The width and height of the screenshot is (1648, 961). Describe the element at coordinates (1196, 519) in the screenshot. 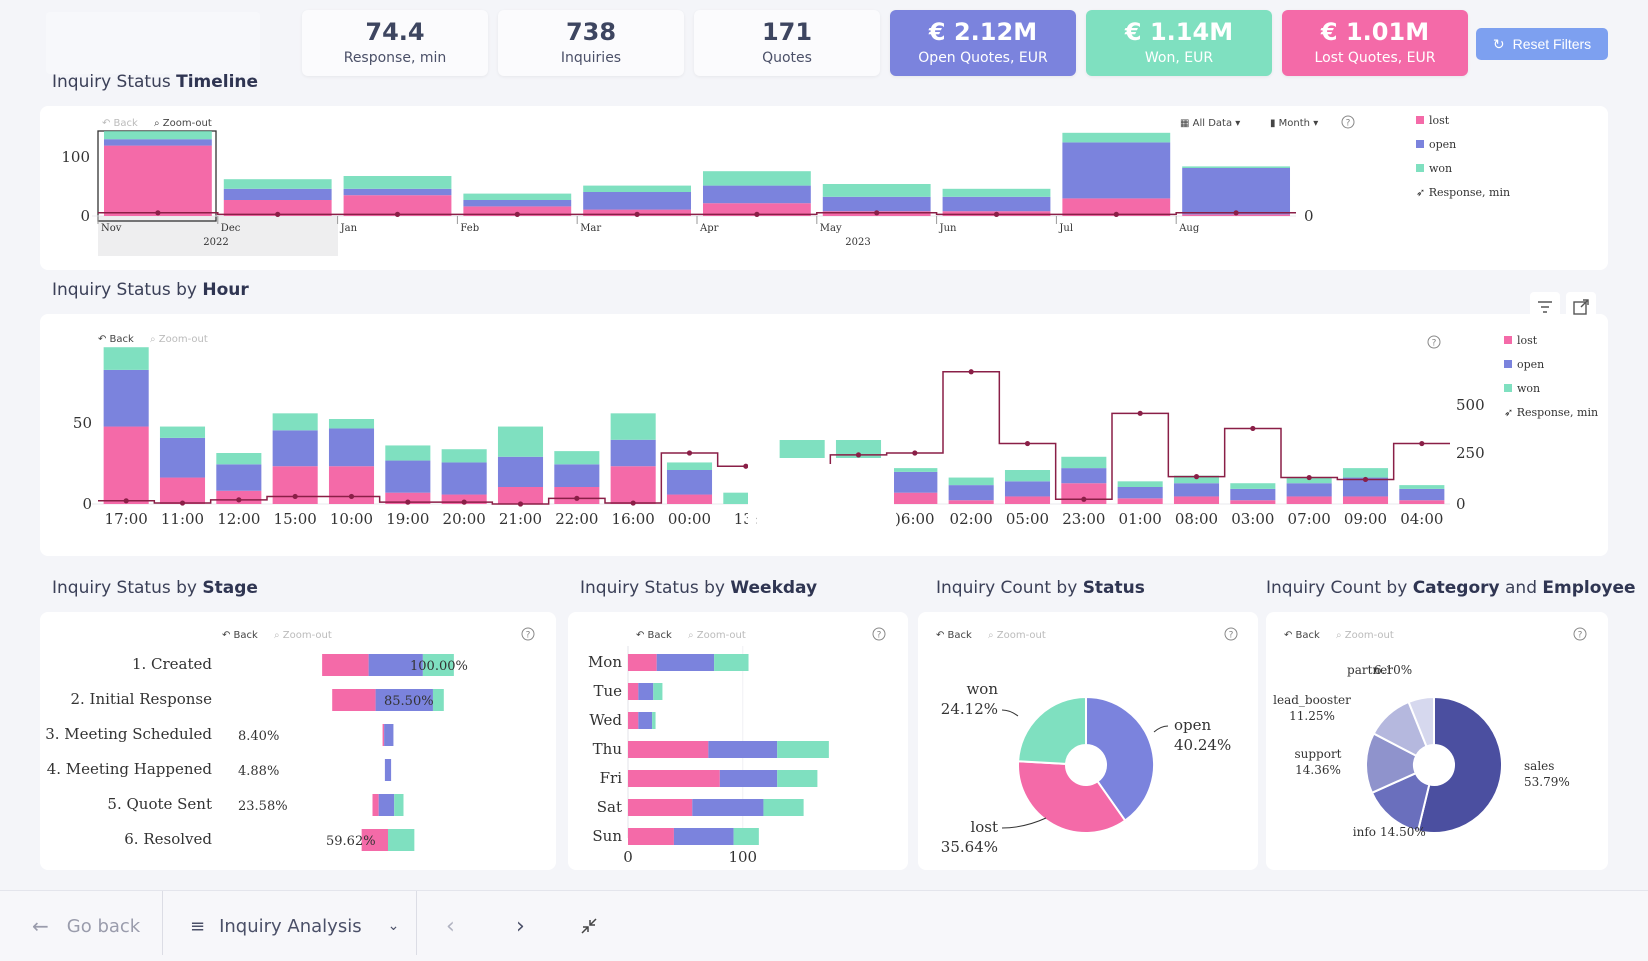

I see `x-tick-label: 08:00` at that location.